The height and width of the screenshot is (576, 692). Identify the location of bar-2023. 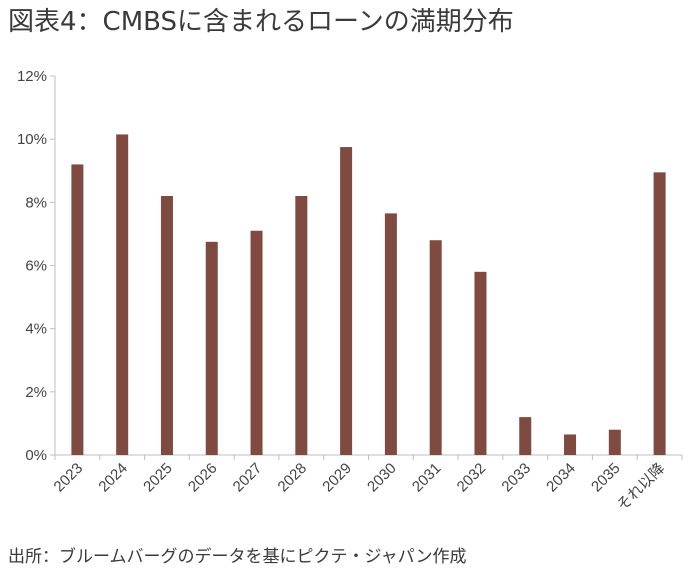
(77, 309).